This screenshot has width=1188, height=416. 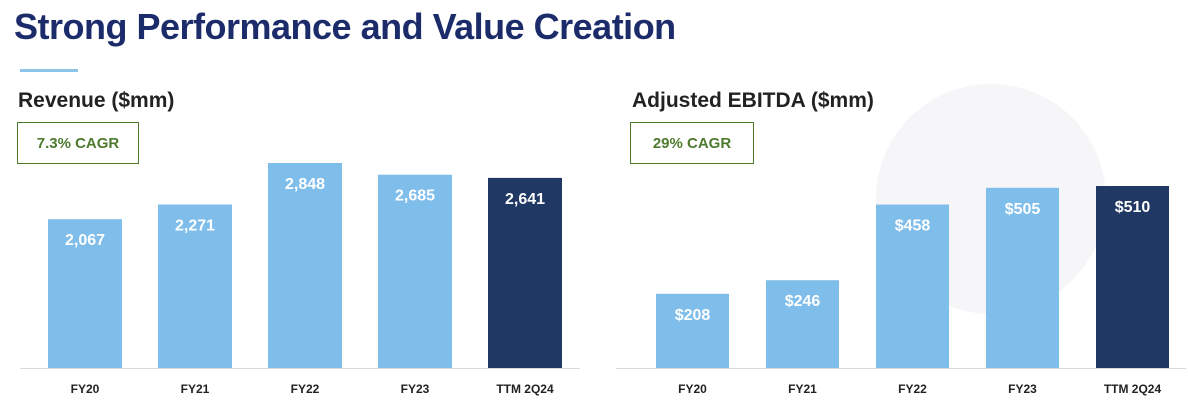 I want to click on revenue-cagr-badge: 7.3% CAGR, so click(x=78, y=143).